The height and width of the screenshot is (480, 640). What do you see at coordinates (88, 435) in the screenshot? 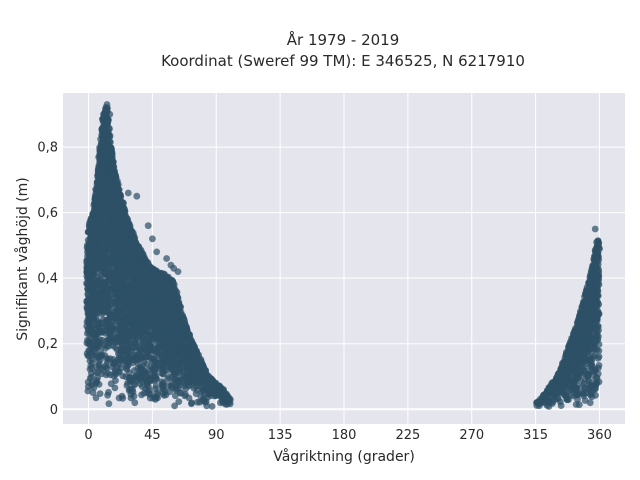
I see `x-tick-label: 0` at bounding box center [88, 435].